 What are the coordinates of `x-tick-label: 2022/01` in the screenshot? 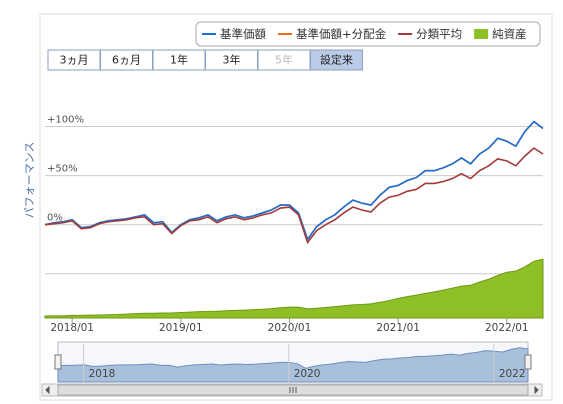 It's located at (507, 328).